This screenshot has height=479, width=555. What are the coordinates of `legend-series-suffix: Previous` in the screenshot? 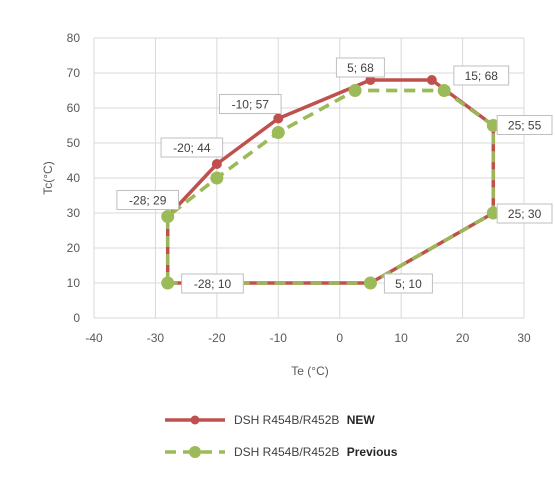 It's located at (372, 452).